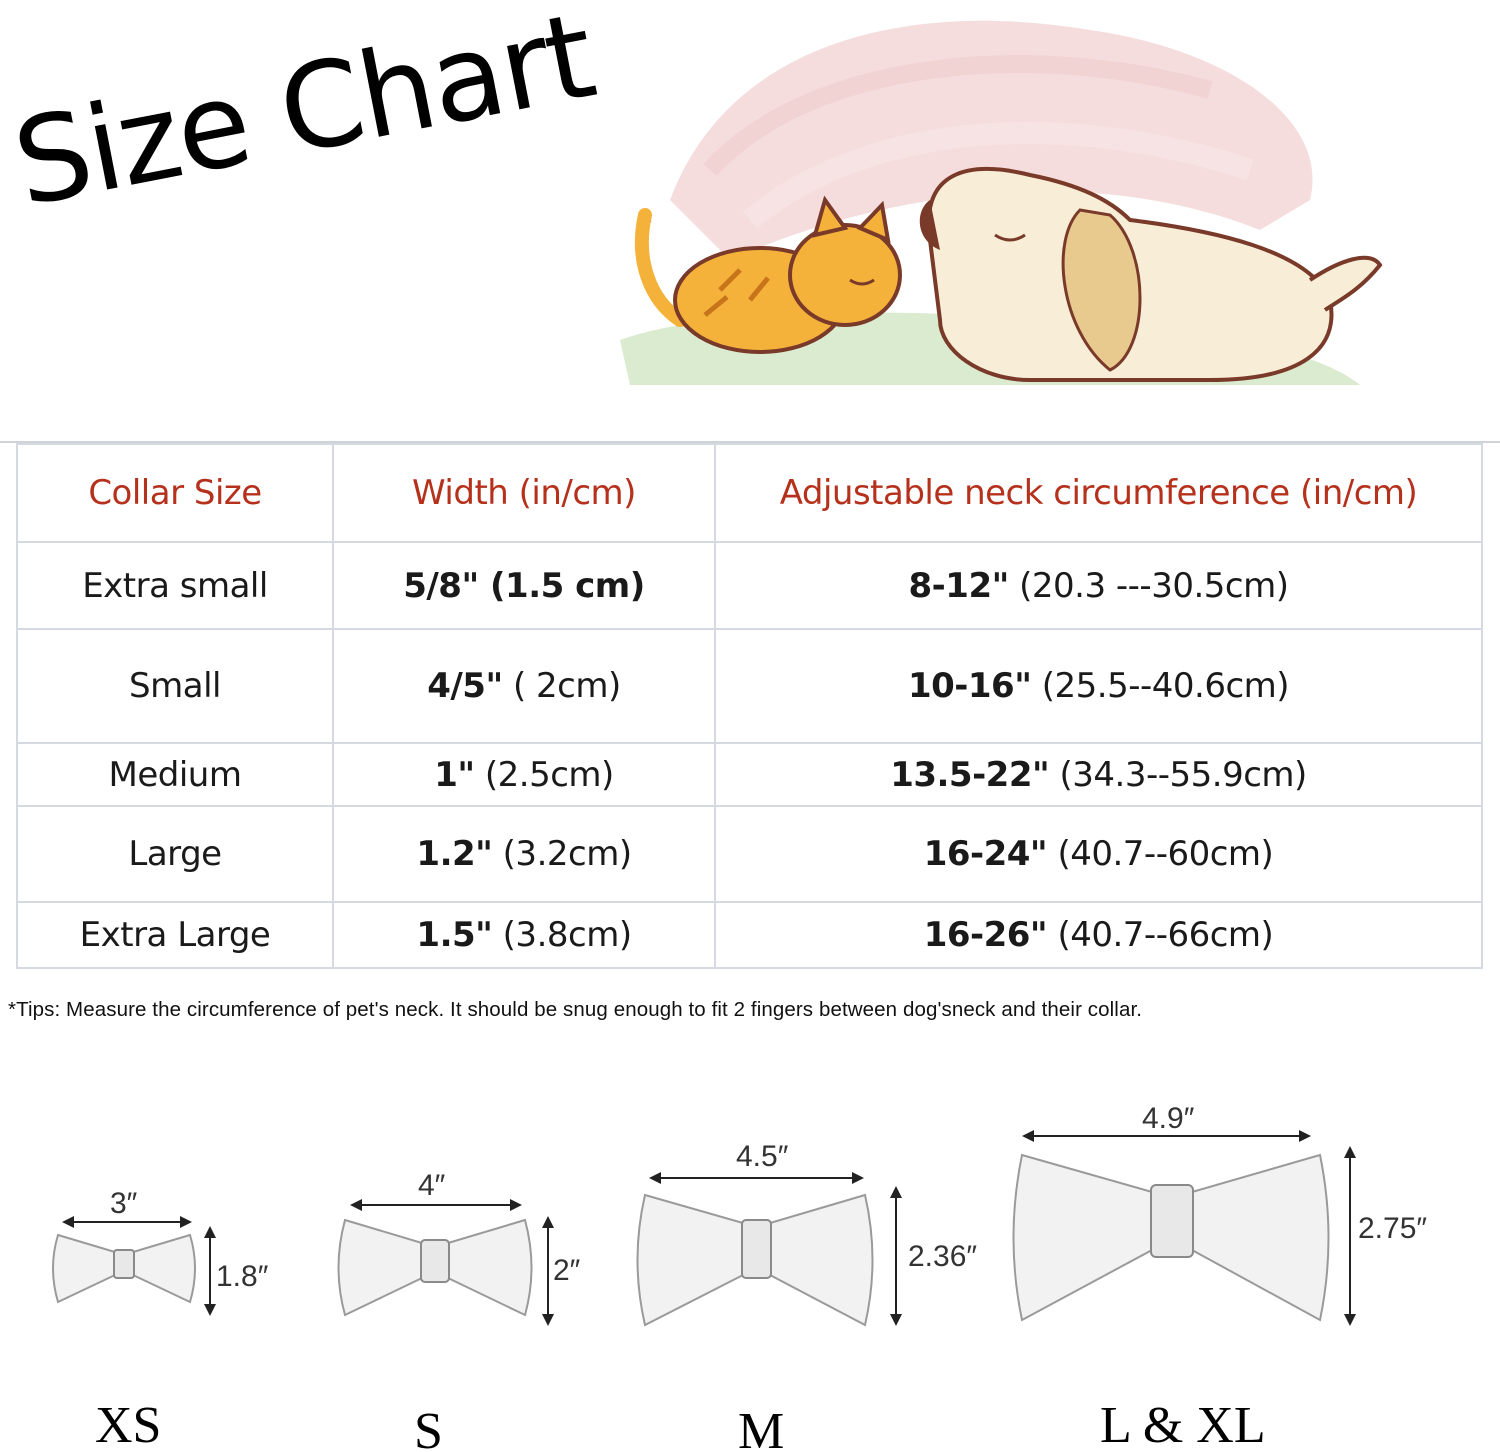 This screenshot has height=1452, width=1500. Describe the element at coordinates (524, 774) in the screenshot. I see `cell-width: 1" (2.5cm)` at that location.